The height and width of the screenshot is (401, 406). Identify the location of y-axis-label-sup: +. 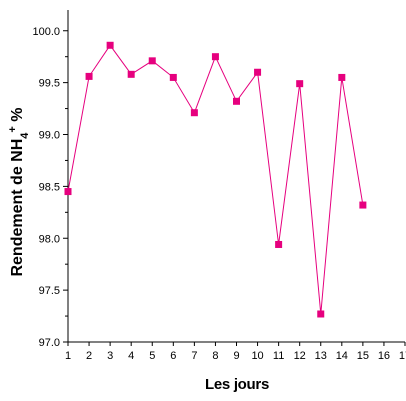
(13, 129).